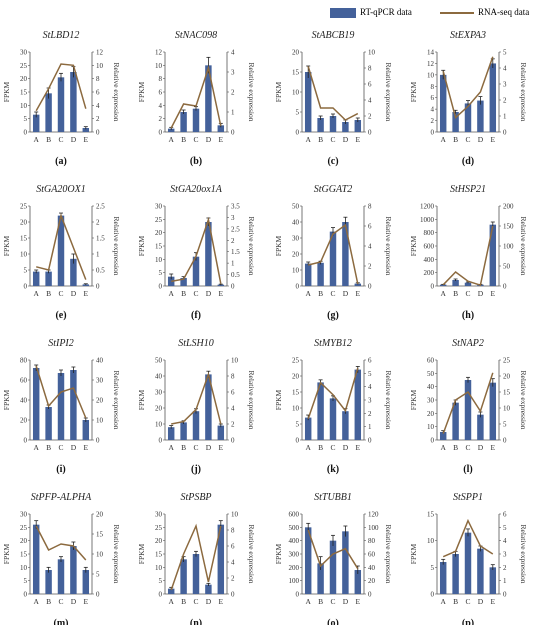 This screenshot has width=550, height=625. I want to click on y-tick-label-left: 100, so click(294, 581).